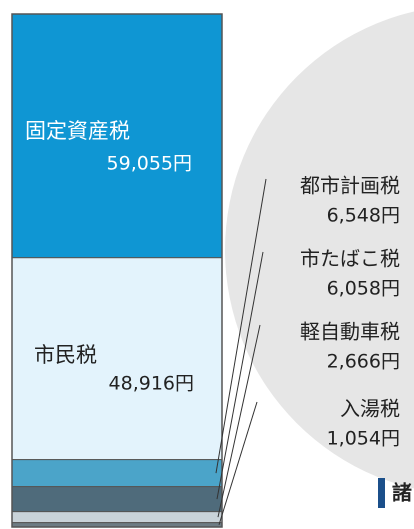 The image size is (414, 529). I want to click on annotation: 諸, so click(402, 493).